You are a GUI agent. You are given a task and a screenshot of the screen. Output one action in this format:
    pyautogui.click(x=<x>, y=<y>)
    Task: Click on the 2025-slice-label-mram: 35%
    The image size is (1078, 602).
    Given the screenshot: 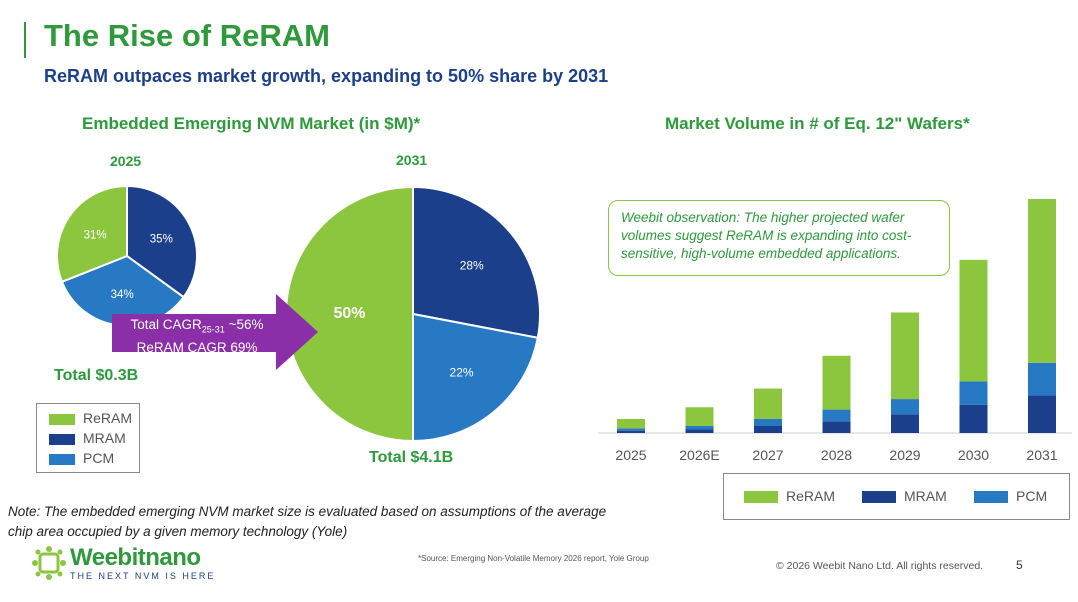 What is the action you would take?
    pyautogui.click(x=161, y=240)
    